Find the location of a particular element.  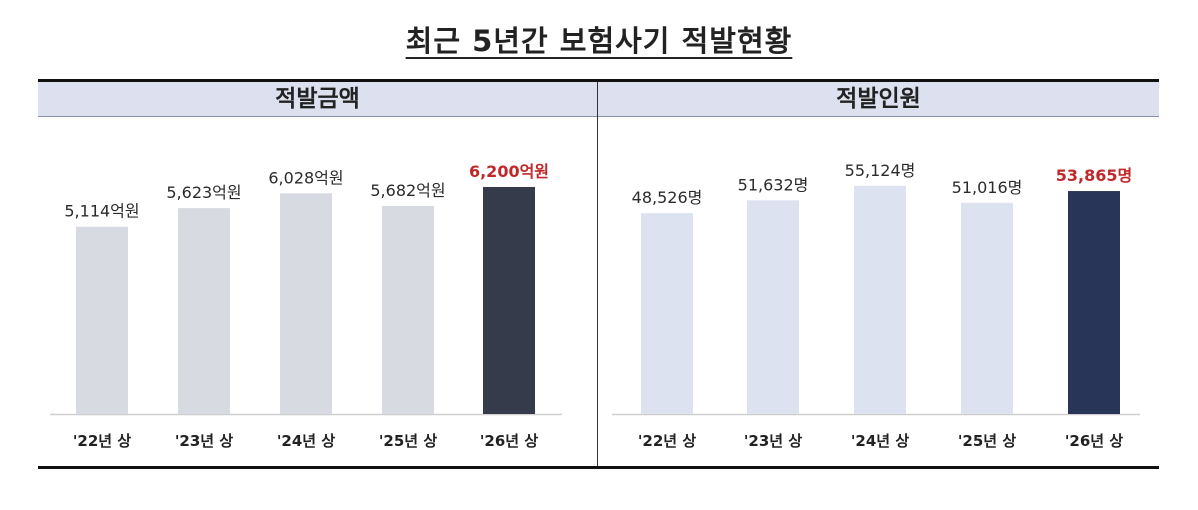

people-data-label: 51,016명 is located at coordinates (987, 187).